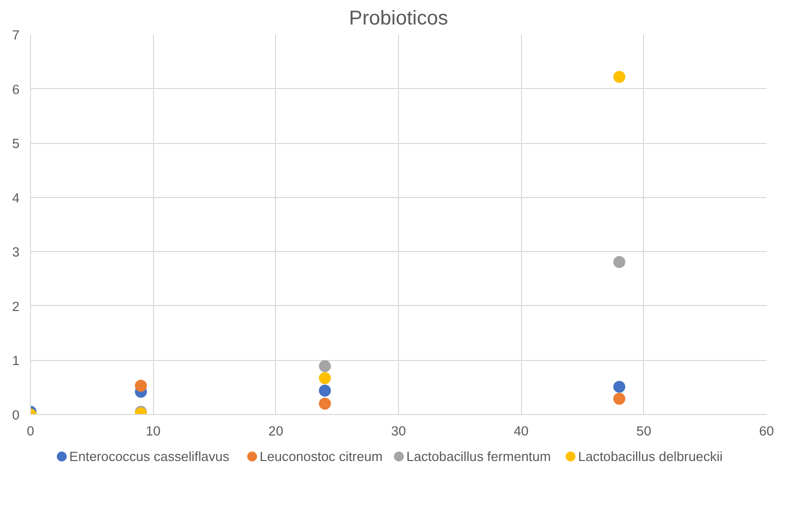  I want to click on y-tick-label: 1, so click(16, 360).